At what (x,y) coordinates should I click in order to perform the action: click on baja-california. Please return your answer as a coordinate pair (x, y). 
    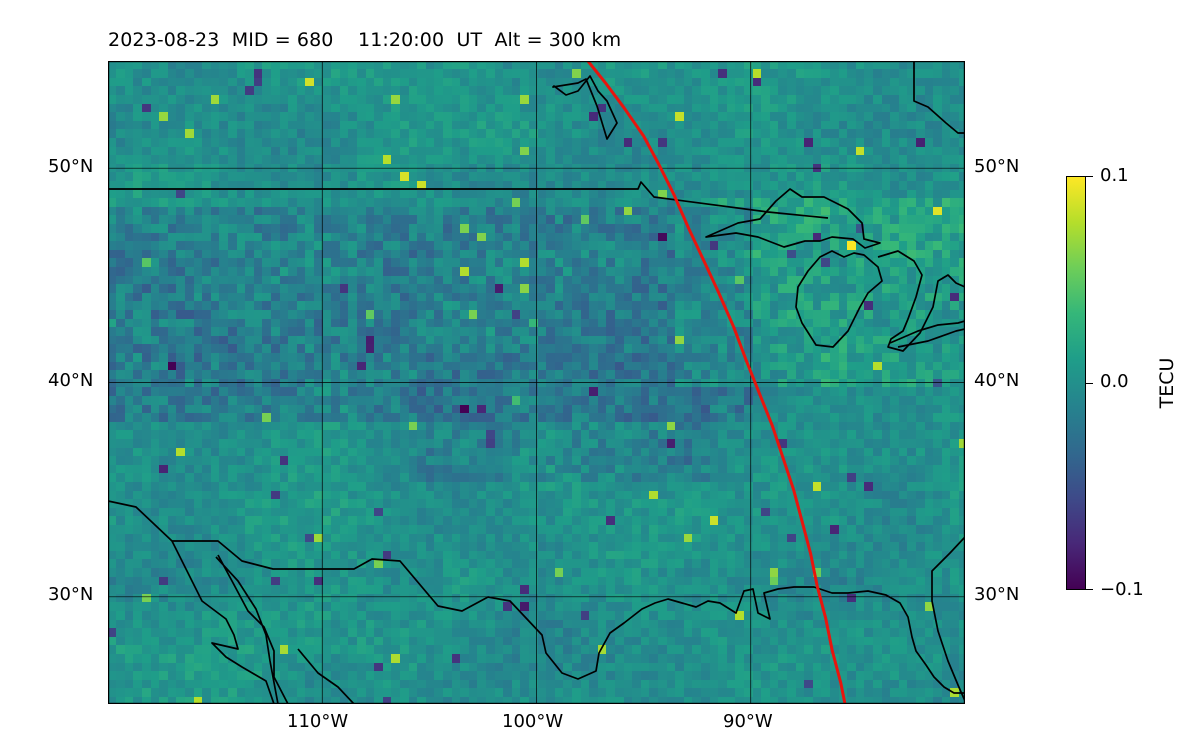
    Looking at the image, I should click on (223, 622).